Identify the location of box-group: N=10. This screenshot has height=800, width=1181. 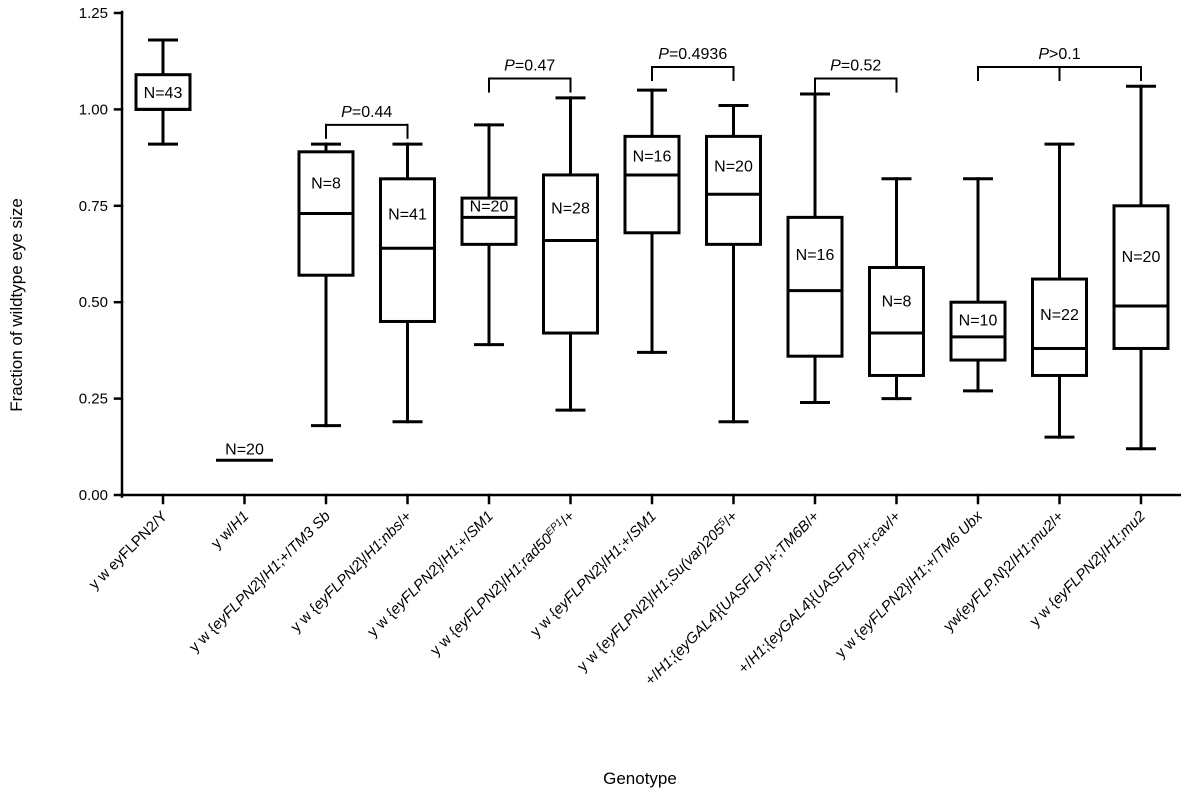
(978, 285).